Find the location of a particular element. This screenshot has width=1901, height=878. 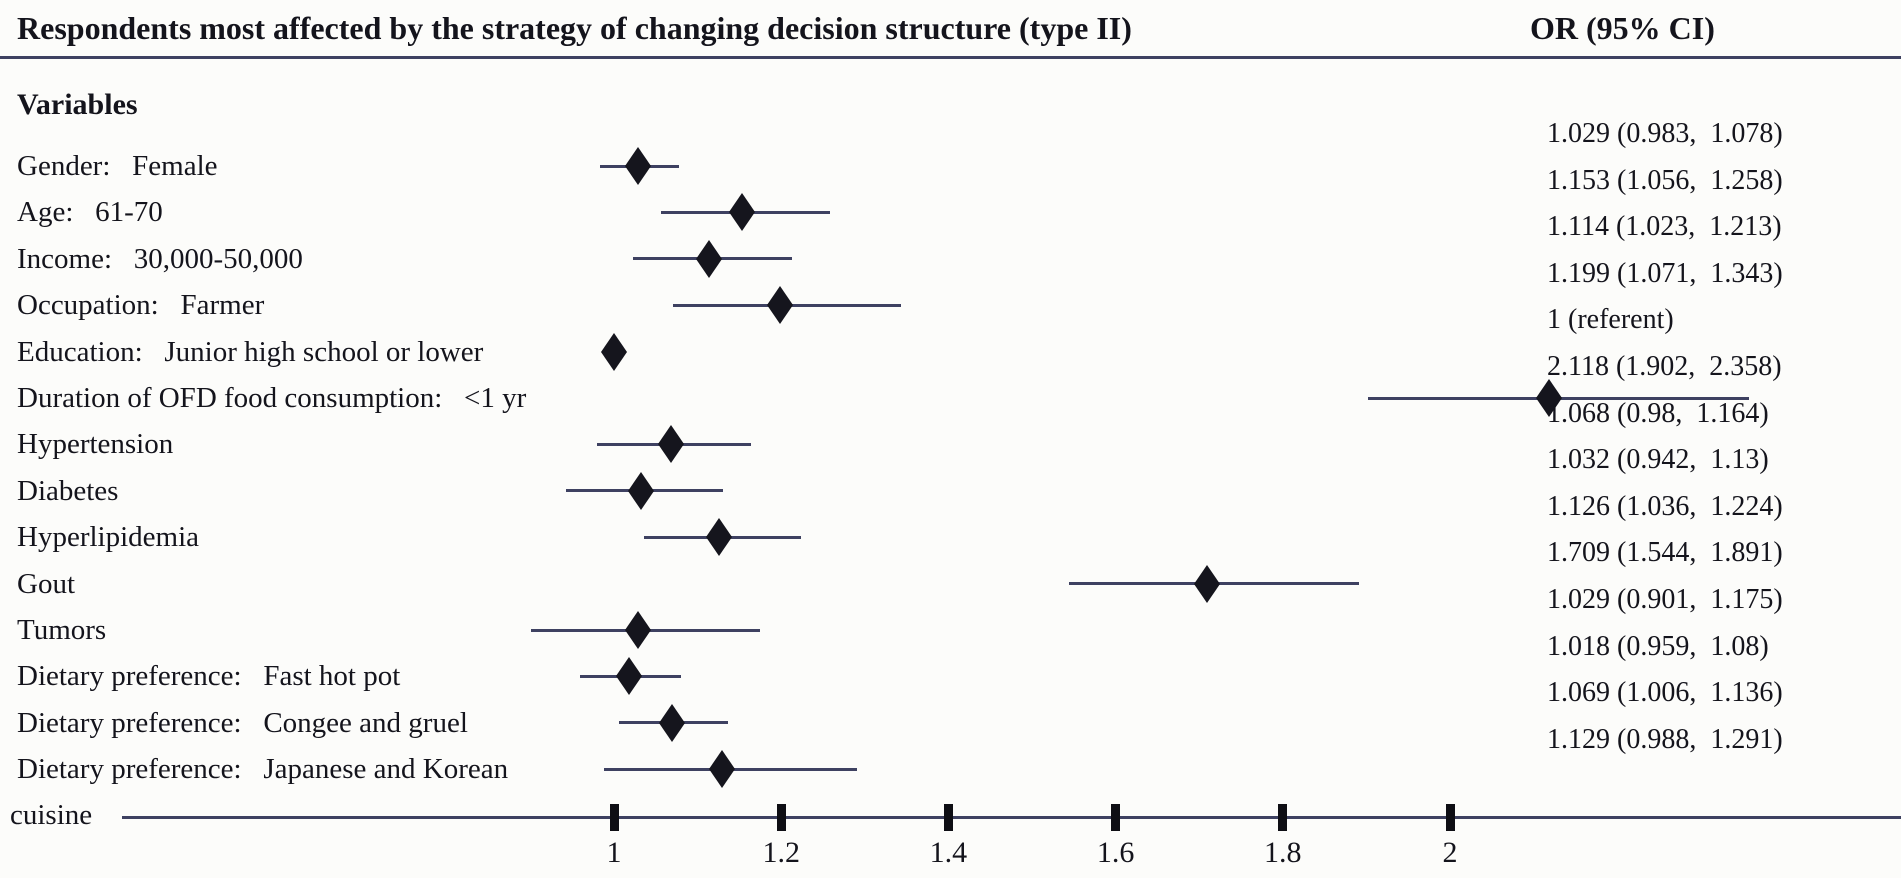

or-value: 1.129 (0.988, 1.291) is located at coordinates (1665, 739).